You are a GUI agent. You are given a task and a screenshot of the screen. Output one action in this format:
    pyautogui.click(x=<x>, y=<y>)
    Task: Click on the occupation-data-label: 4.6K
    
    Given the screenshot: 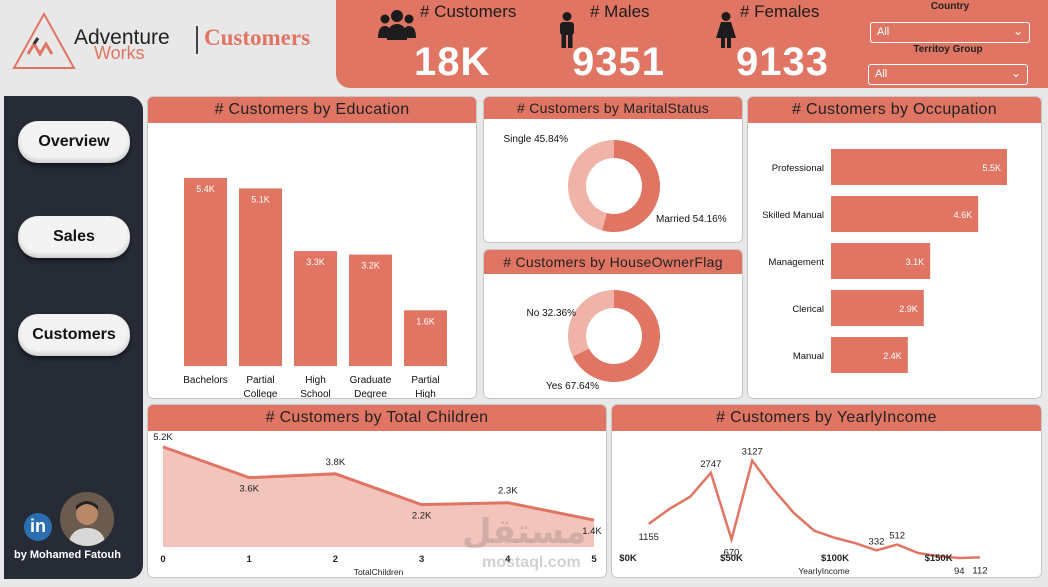 What is the action you would take?
    pyautogui.click(x=963, y=215)
    